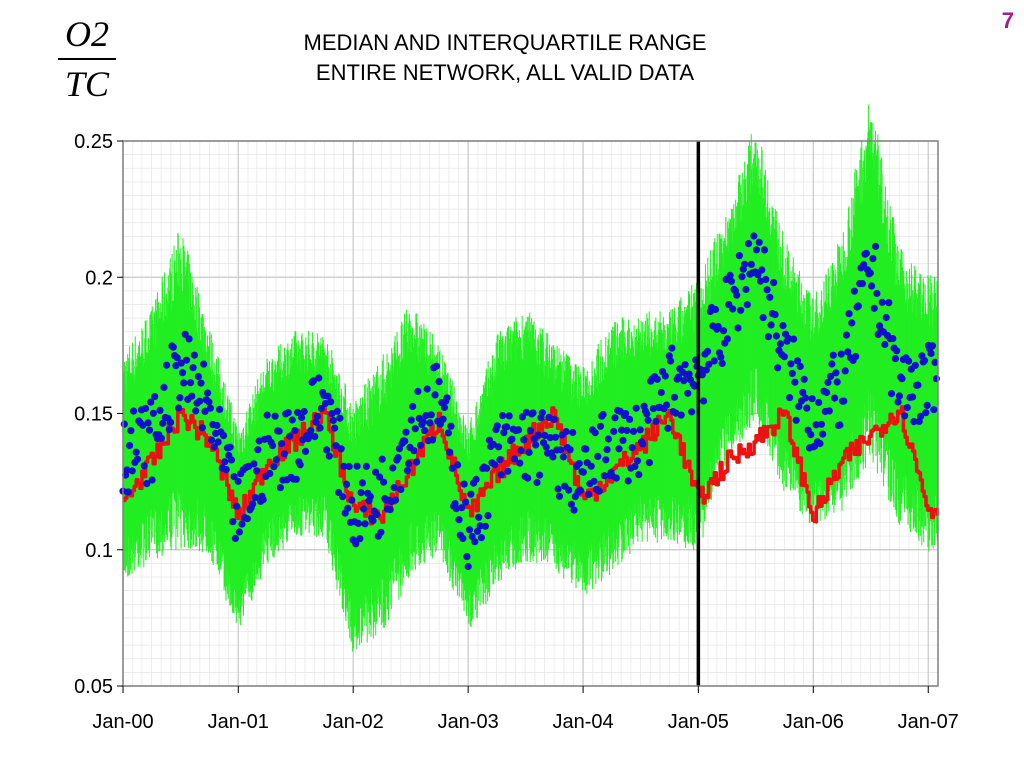  What do you see at coordinates (468, 722) in the screenshot?
I see `x-tick-label: Jan-03` at bounding box center [468, 722].